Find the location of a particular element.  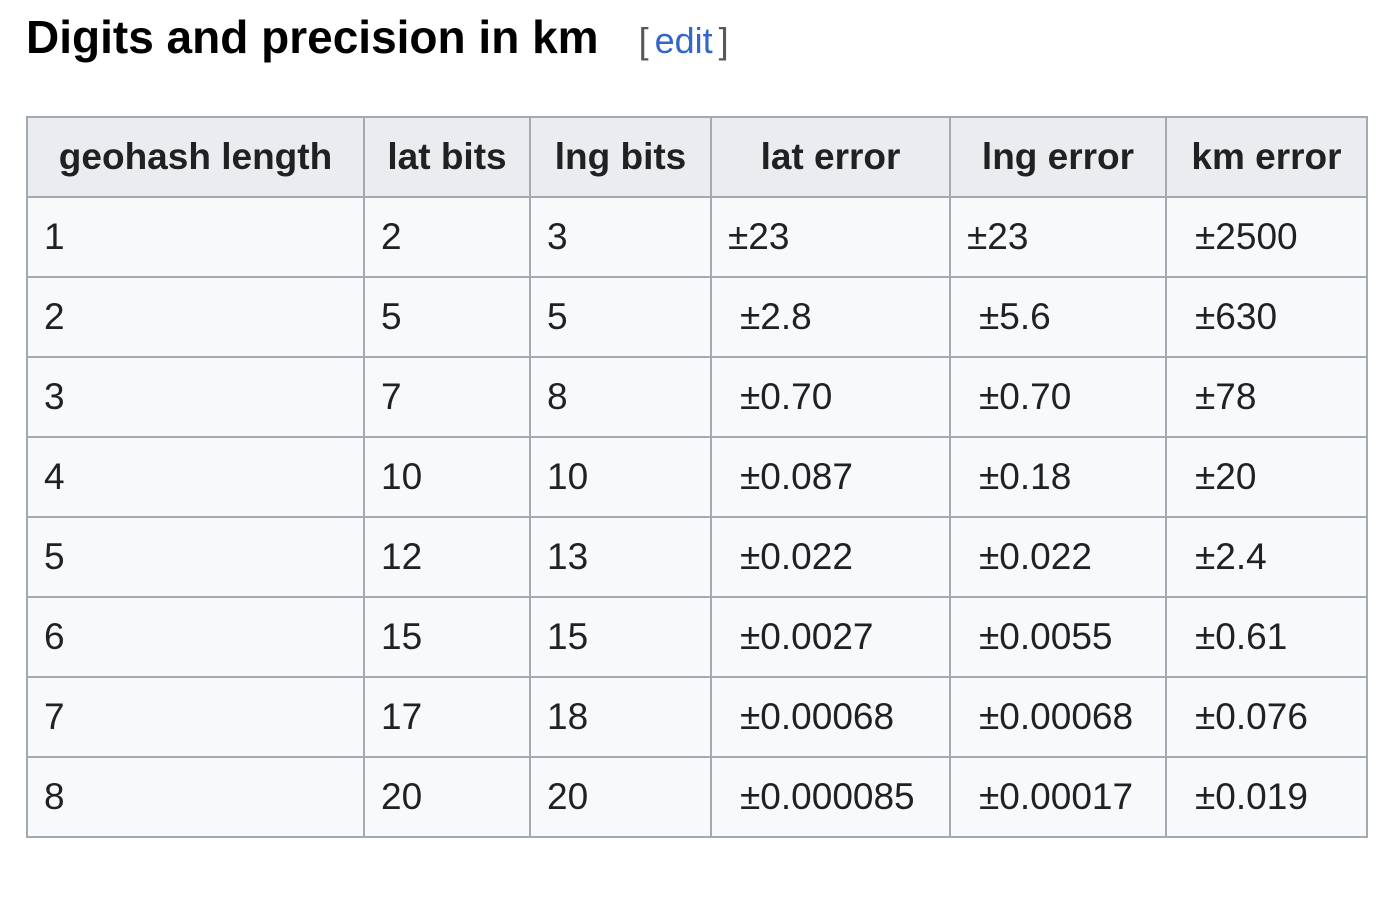

lng-error-cell: ±0.18 is located at coordinates (1058, 477).